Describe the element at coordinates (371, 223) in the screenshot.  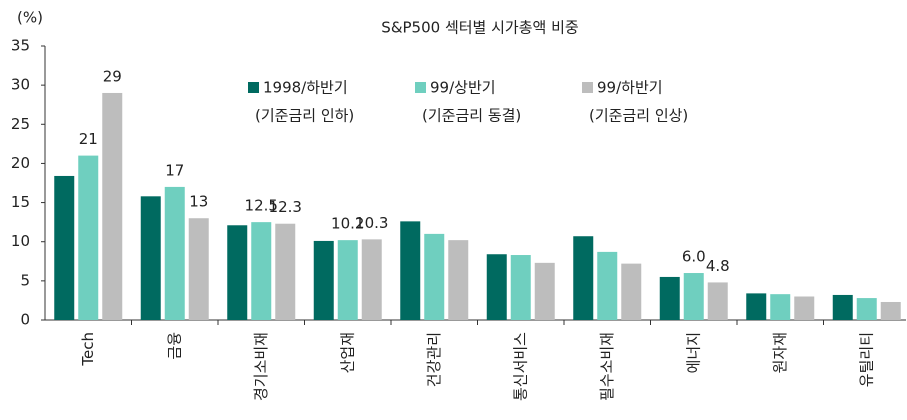
I see `value-label: 10.3` at that location.